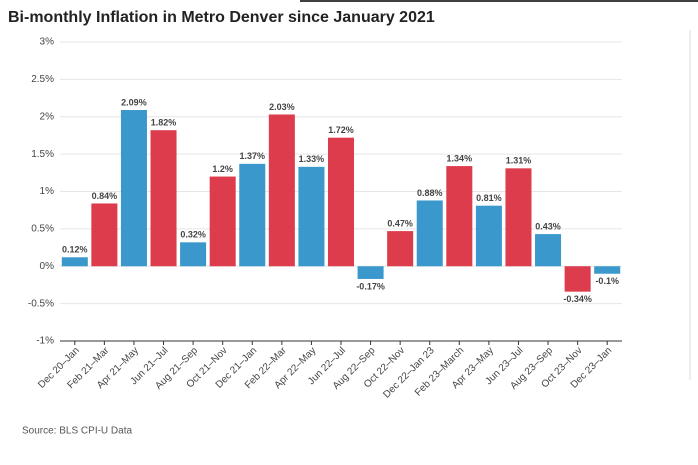 Image resolution: width=698 pixels, height=465 pixels. I want to click on value-label: 1.2%, so click(222, 169).